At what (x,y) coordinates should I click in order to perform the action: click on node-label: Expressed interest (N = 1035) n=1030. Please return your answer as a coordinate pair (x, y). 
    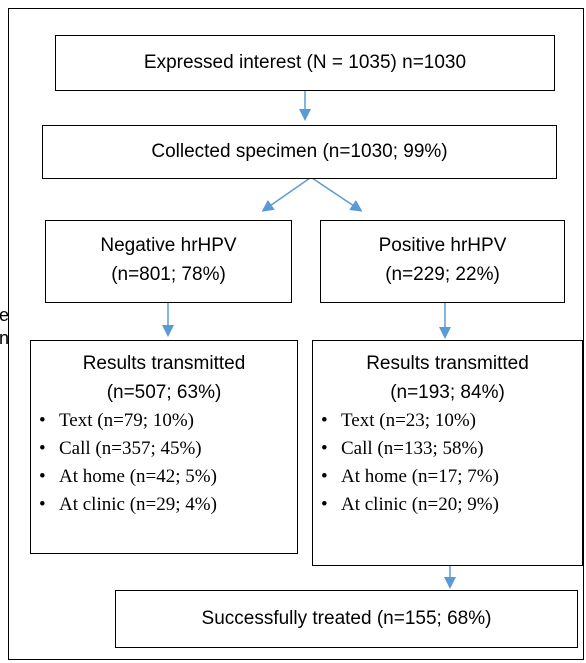
    Looking at the image, I should click on (305, 62).